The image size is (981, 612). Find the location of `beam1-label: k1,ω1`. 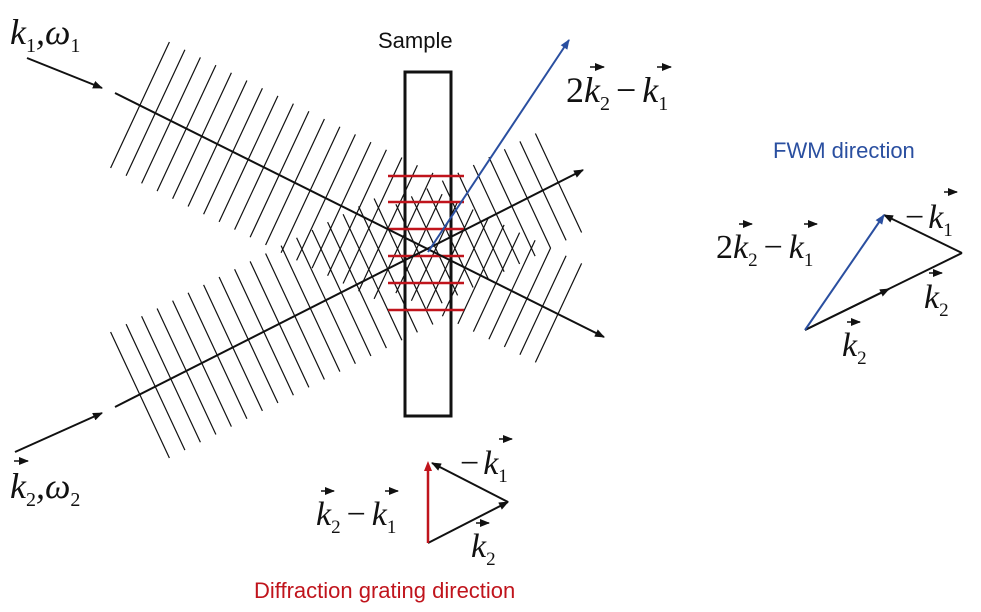

beam1-label: k1,ω1 is located at coordinates (45, 34).